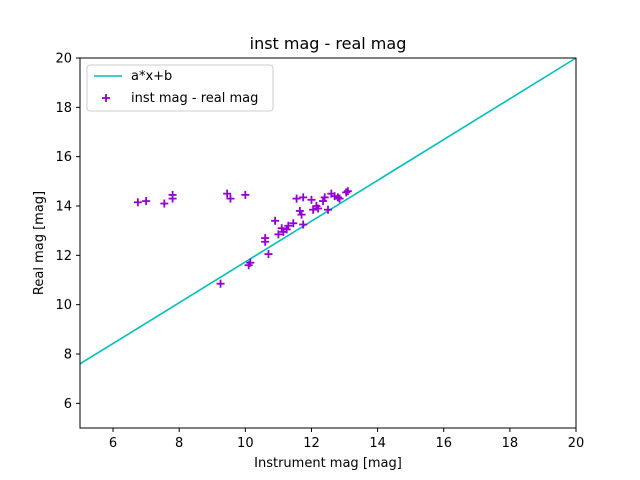  Describe the element at coordinates (443, 443) in the screenshot. I see `x-tick-label: 16` at that location.